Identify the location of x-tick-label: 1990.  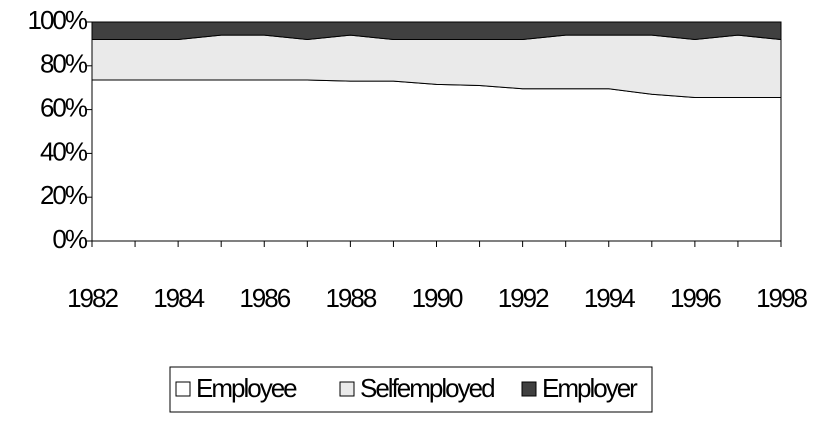
(437, 298).